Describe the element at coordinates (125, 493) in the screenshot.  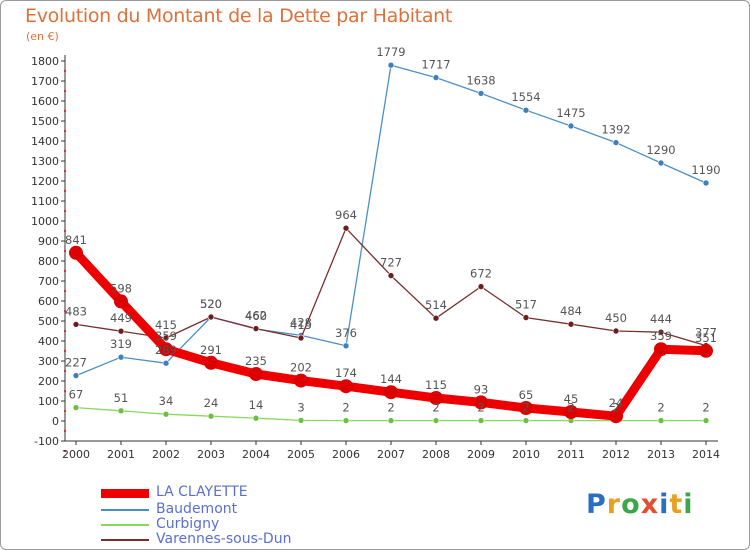
I see `legend-swatch` at that location.